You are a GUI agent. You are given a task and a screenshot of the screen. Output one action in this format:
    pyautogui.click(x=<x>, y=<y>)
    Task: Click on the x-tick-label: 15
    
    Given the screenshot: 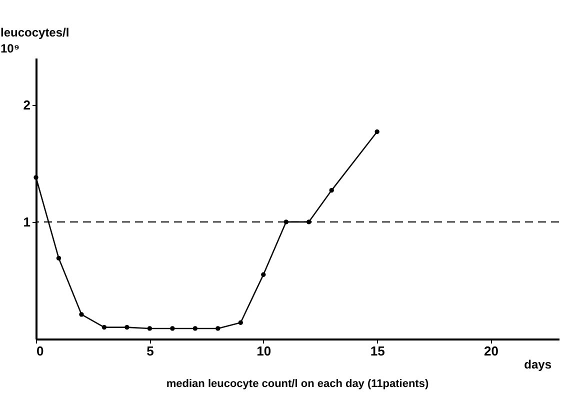 What is the action you would take?
    pyautogui.click(x=377, y=351)
    